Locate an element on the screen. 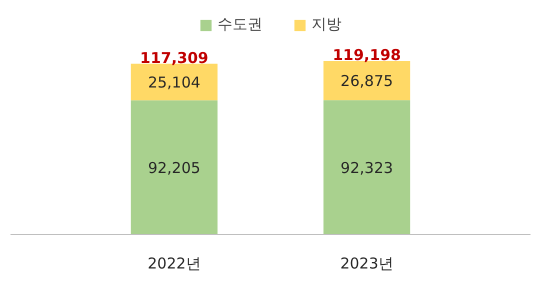 The image size is (549, 282). legend-label: 지방 is located at coordinates (327, 24).